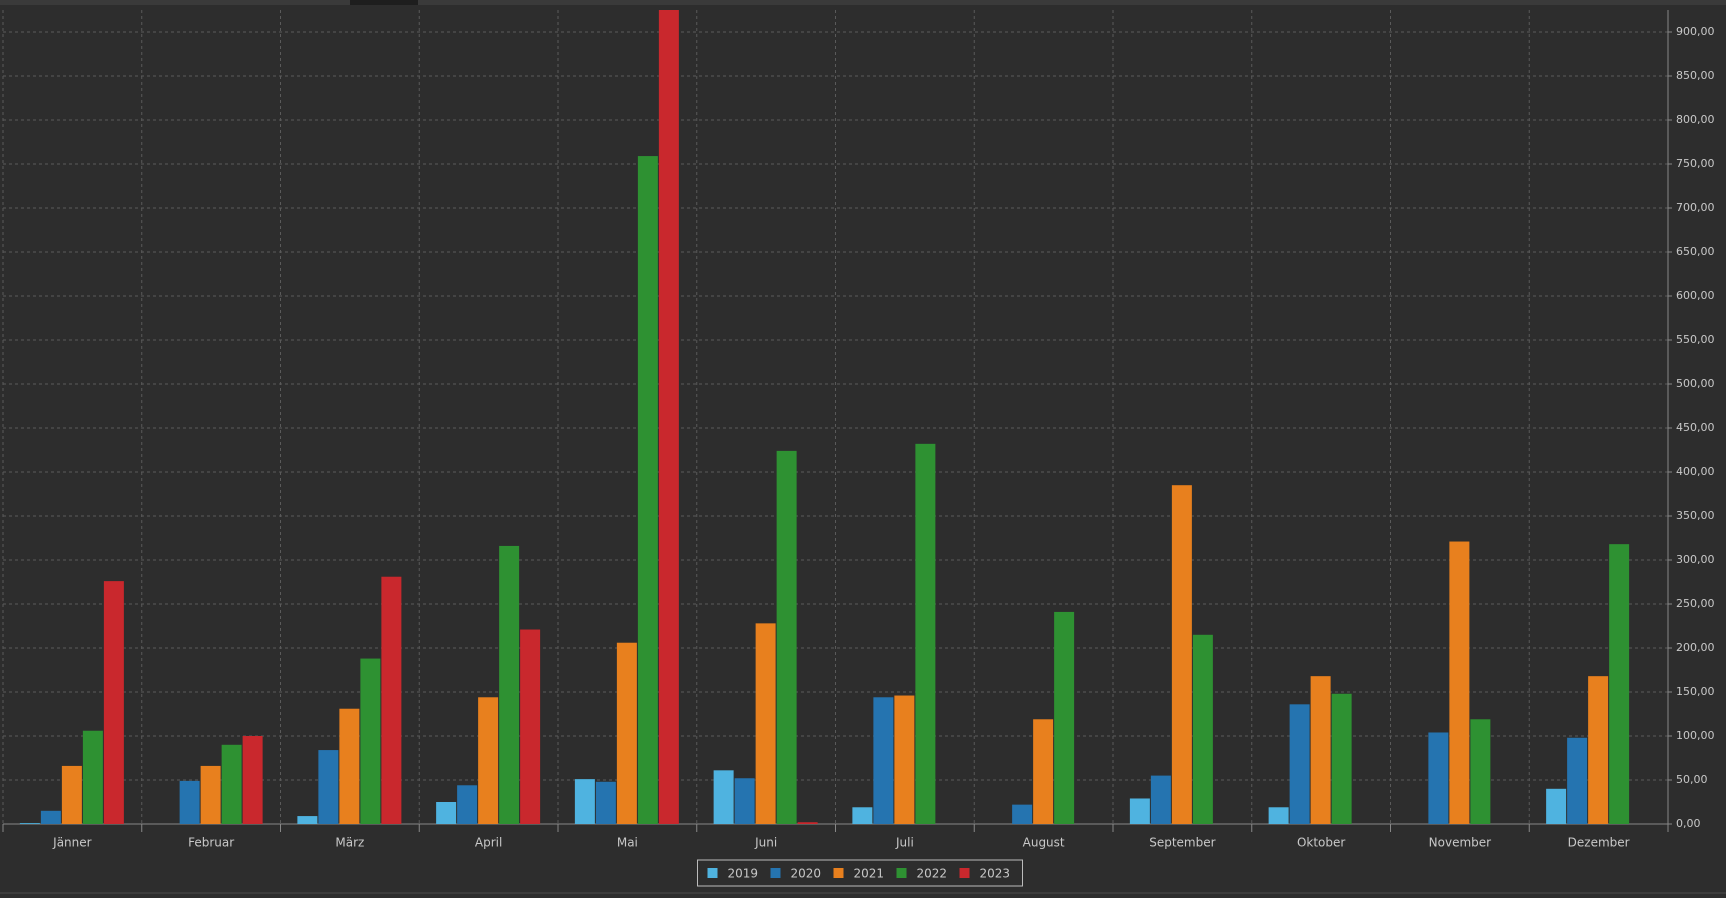  What do you see at coordinates (1321, 843) in the screenshot?
I see `x-tick-label: Oktober` at bounding box center [1321, 843].